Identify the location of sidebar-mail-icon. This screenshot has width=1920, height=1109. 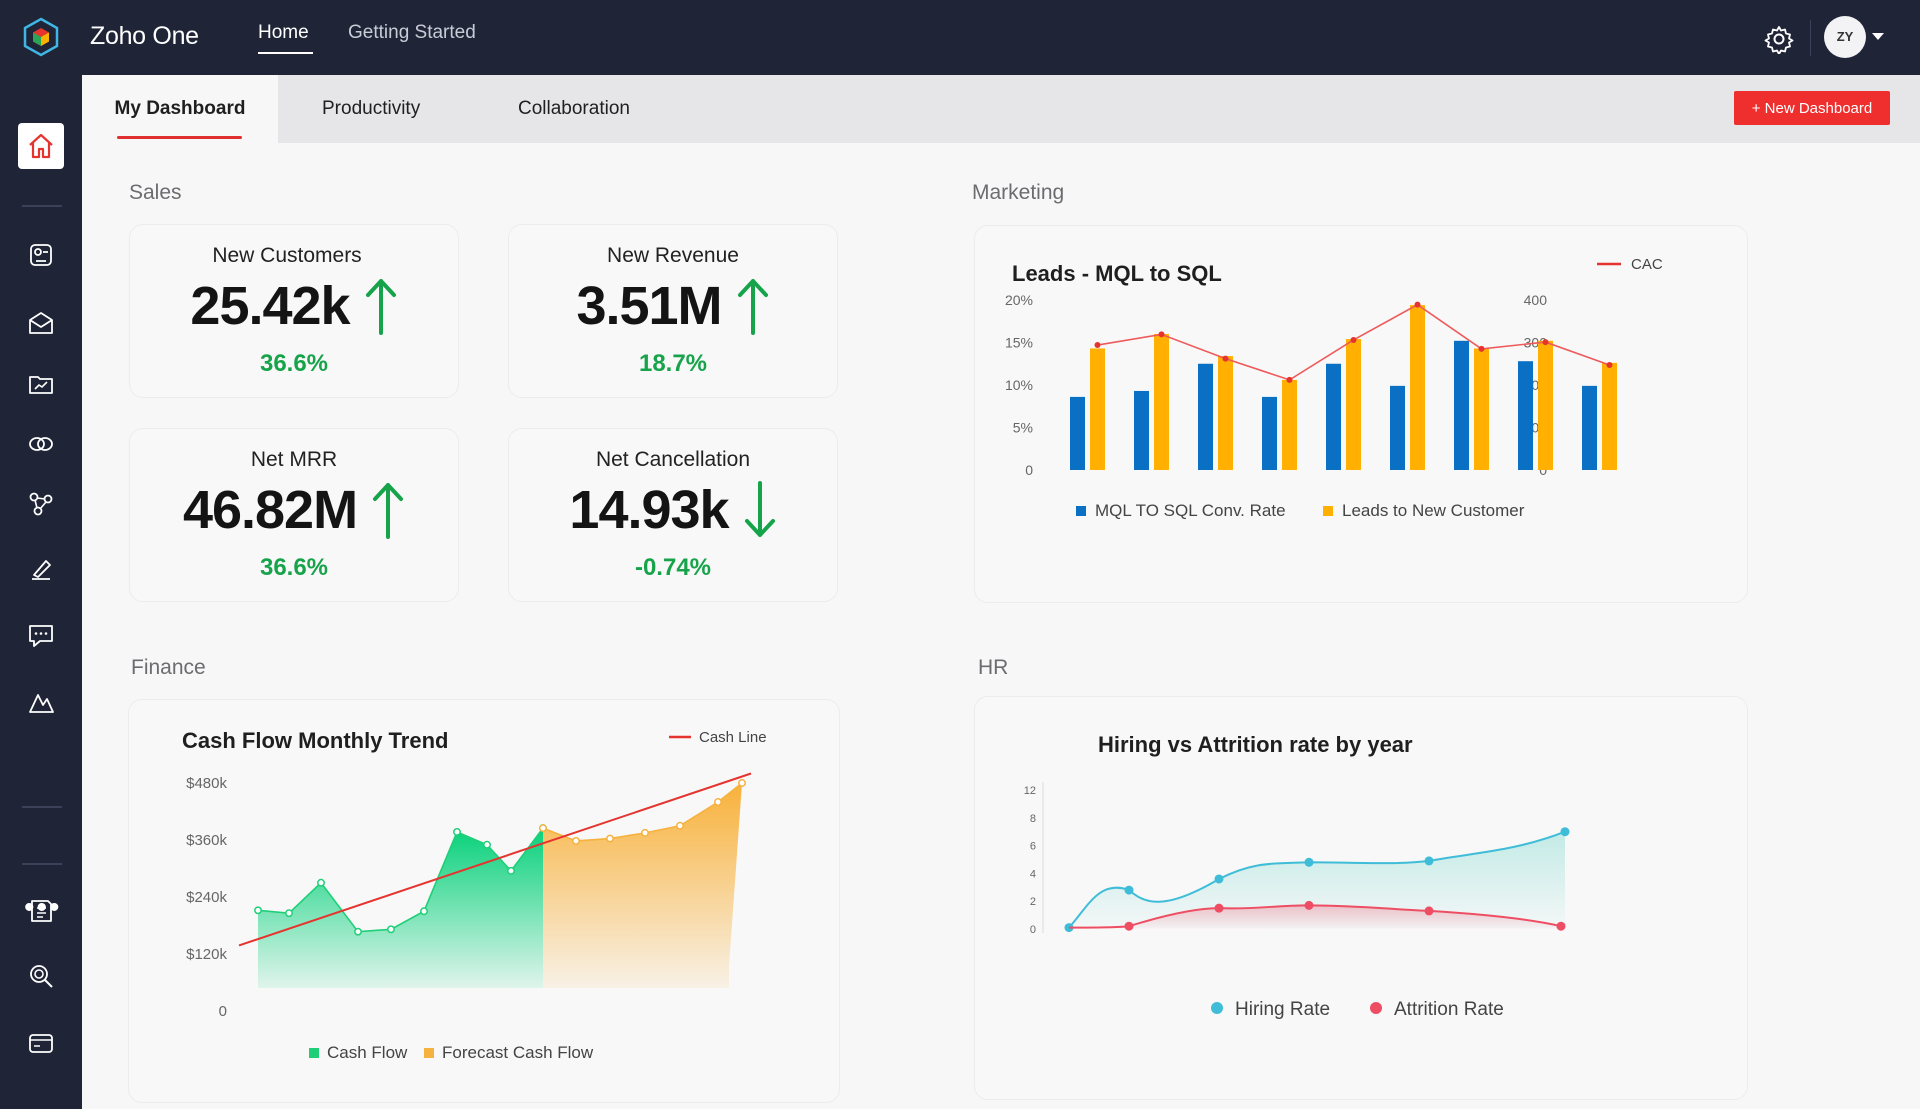
(41, 323).